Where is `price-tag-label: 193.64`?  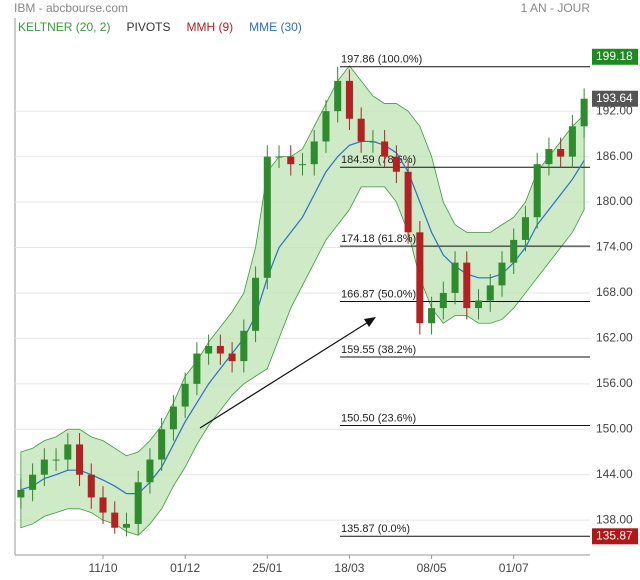
price-tag-label: 193.64 is located at coordinates (614, 98).